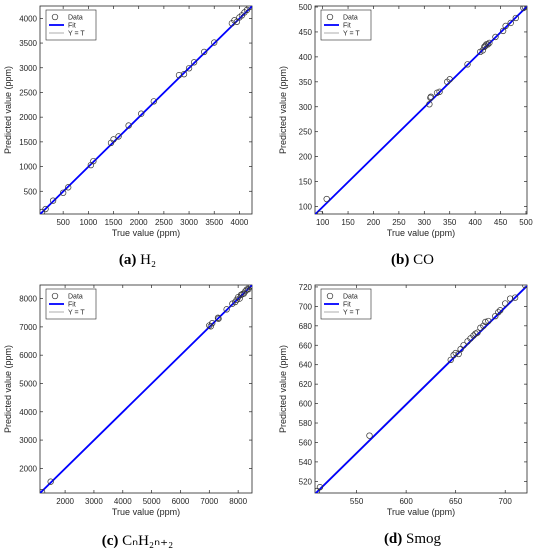 This screenshot has height=557, width=550. Describe the element at coordinates (501, 222) in the screenshot. I see `x-tick-label: 450` at that location.